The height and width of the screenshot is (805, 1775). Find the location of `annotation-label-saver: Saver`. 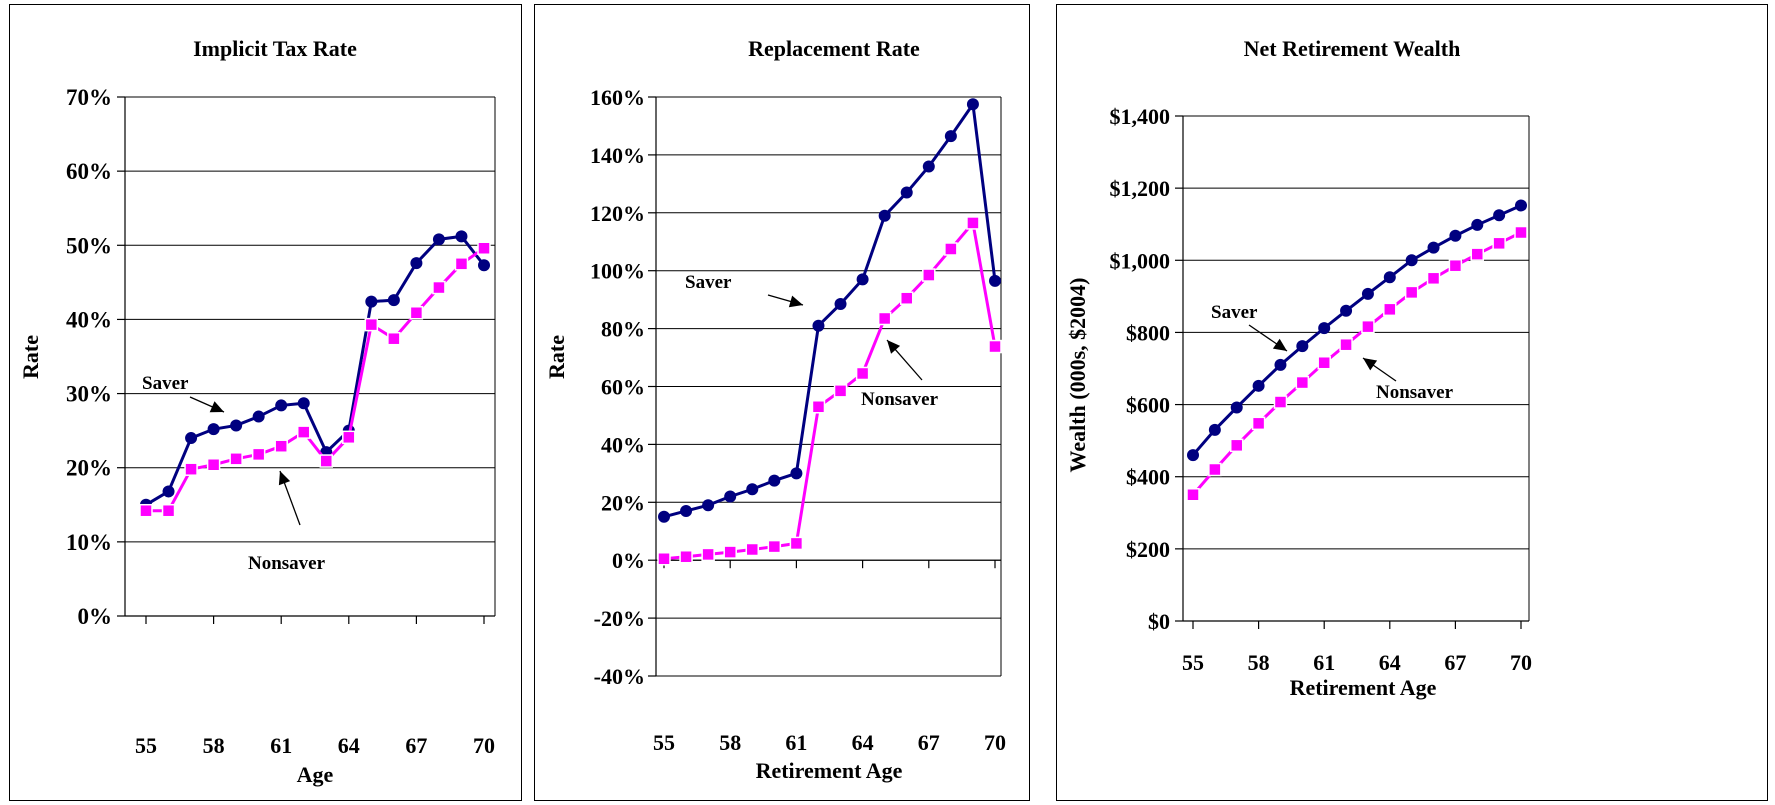

annotation-label-saver: Saver is located at coordinates (708, 282).